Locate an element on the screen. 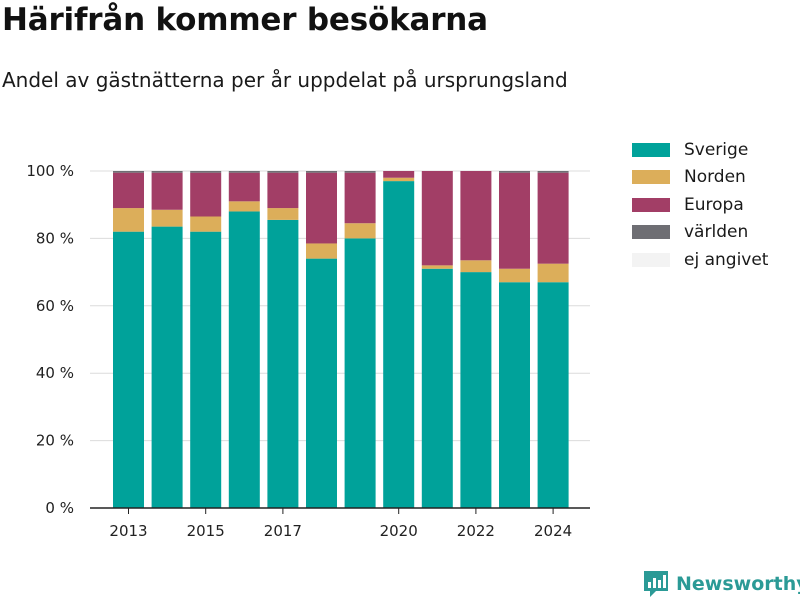  x-tick-label: 2020 is located at coordinates (399, 531).